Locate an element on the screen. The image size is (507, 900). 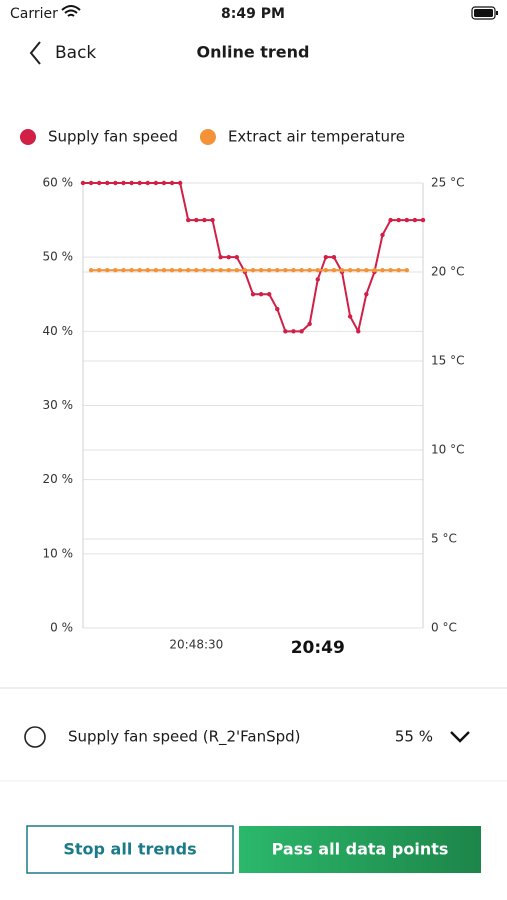
y-tick-label: 20 % is located at coordinates (58, 479).